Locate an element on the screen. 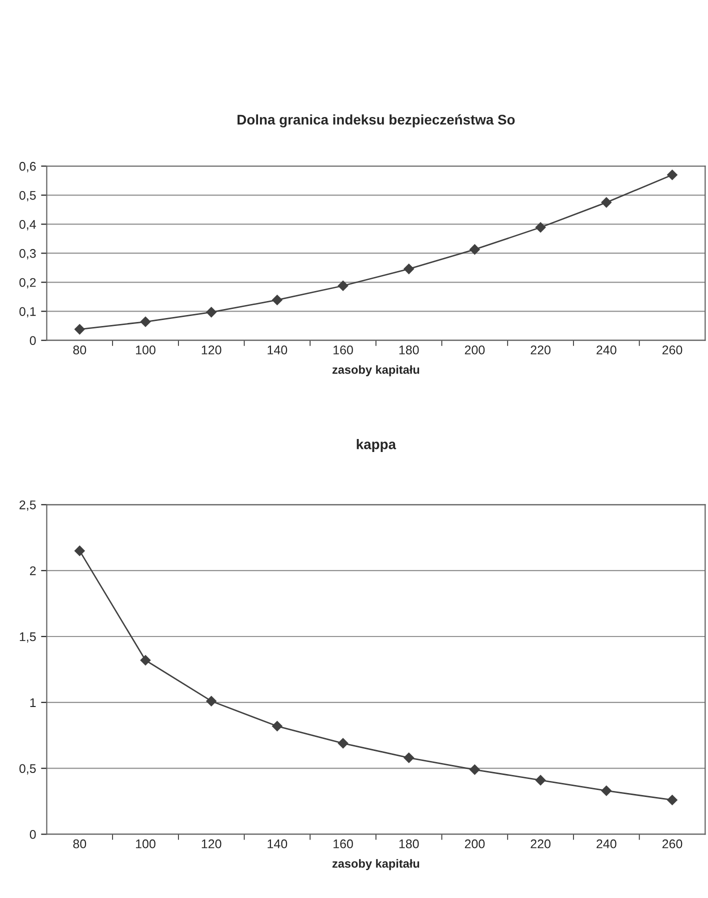 The height and width of the screenshot is (898, 708). chart-title: kappa is located at coordinates (376, 445).